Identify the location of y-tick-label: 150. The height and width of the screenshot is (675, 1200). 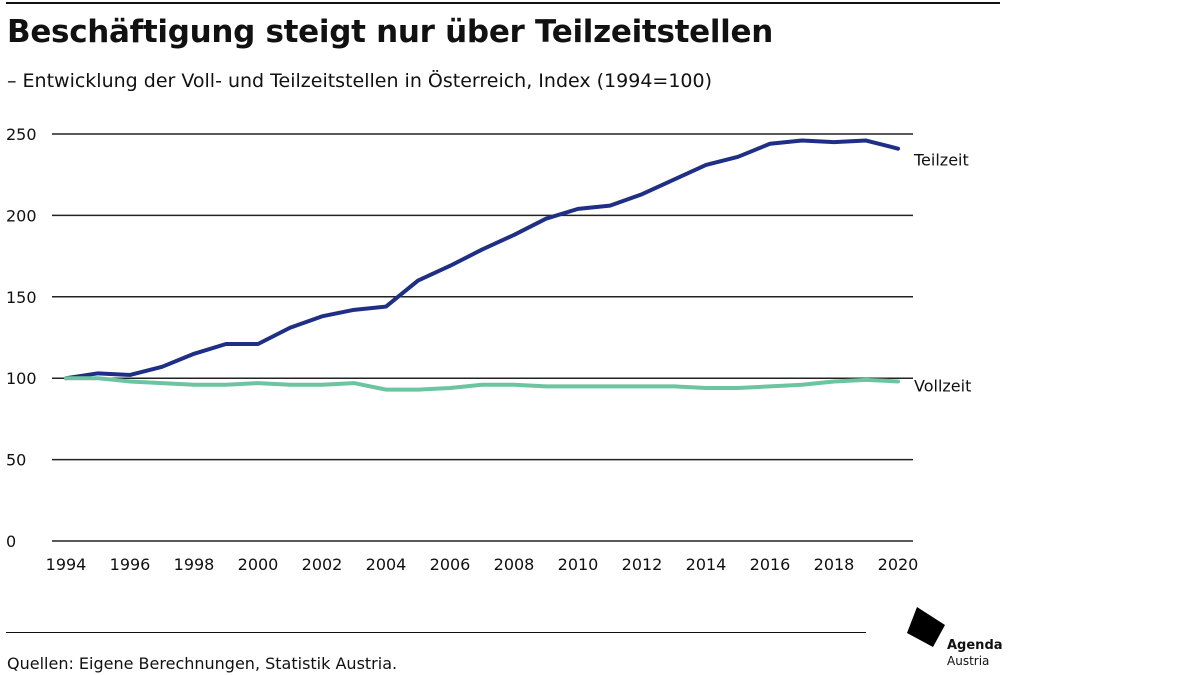
(21, 297).